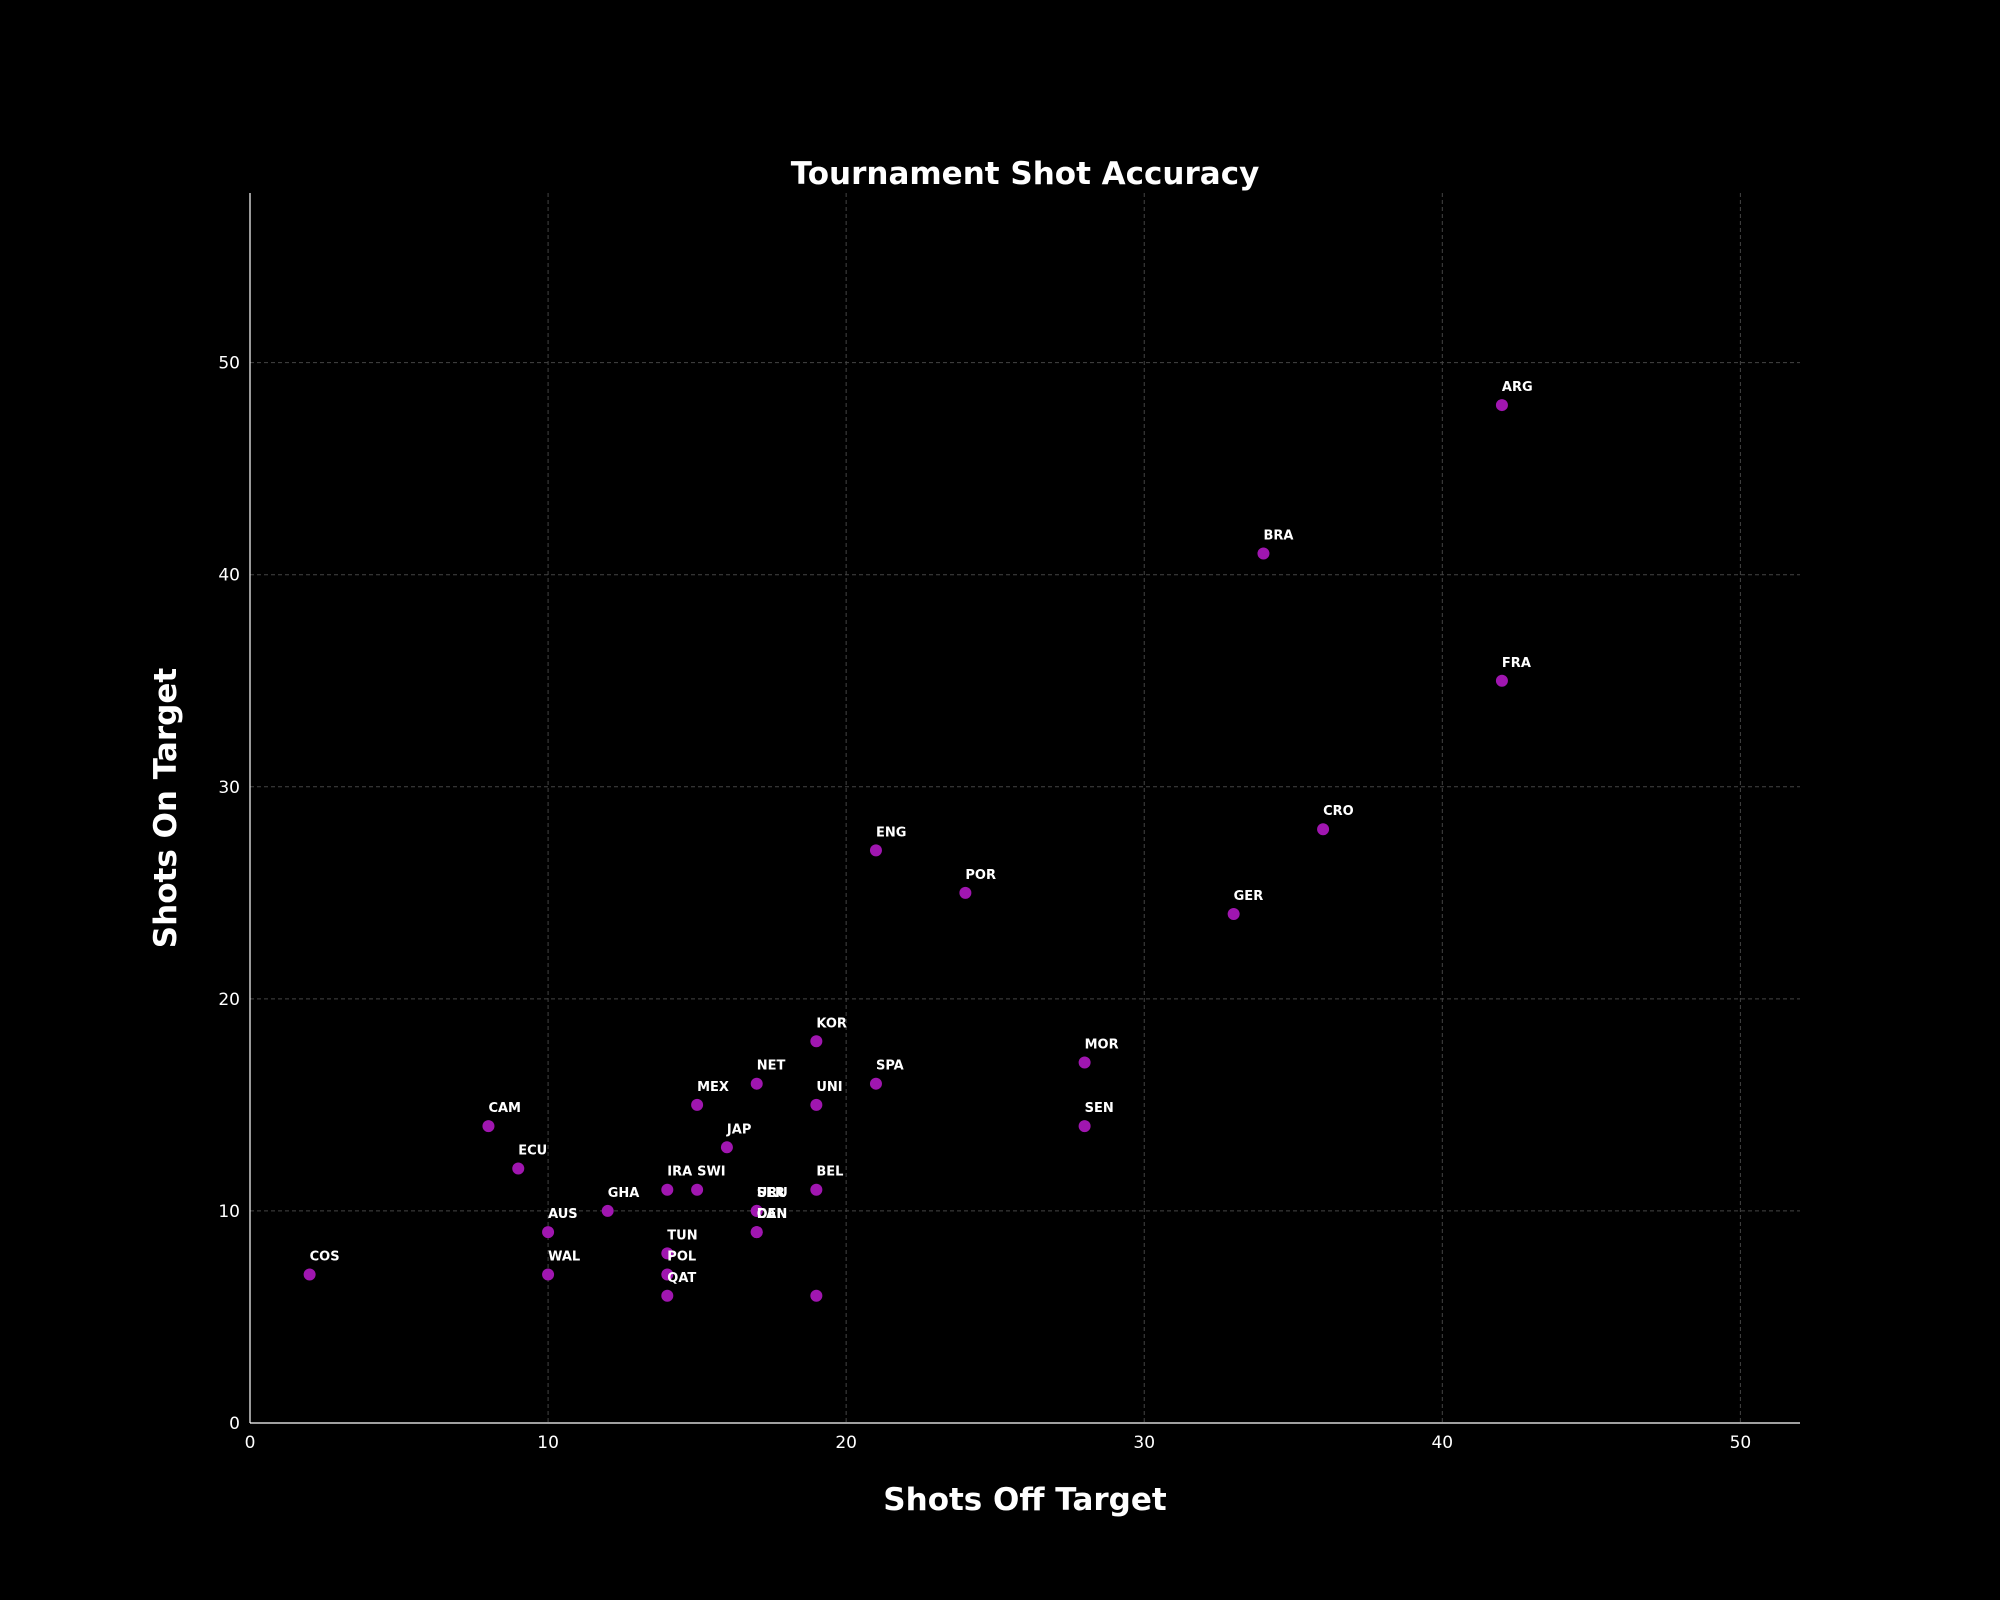 The width and height of the screenshot is (2000, 1600). What do you see at coordinates (1442, 1443) in the screenshot?
I see `x-tick-label: 40` at bounding box center [1442, 1443].